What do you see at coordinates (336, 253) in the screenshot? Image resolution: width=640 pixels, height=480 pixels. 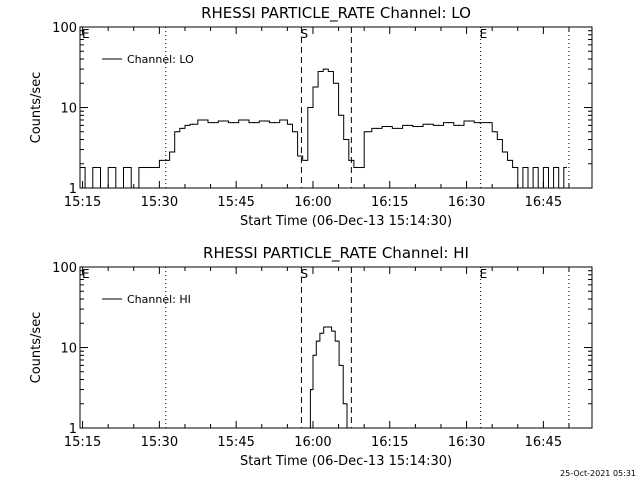 I see `chart-title: RHESSI PARTICLE_RATE Channel: HI` at bounding box center [336, 253].